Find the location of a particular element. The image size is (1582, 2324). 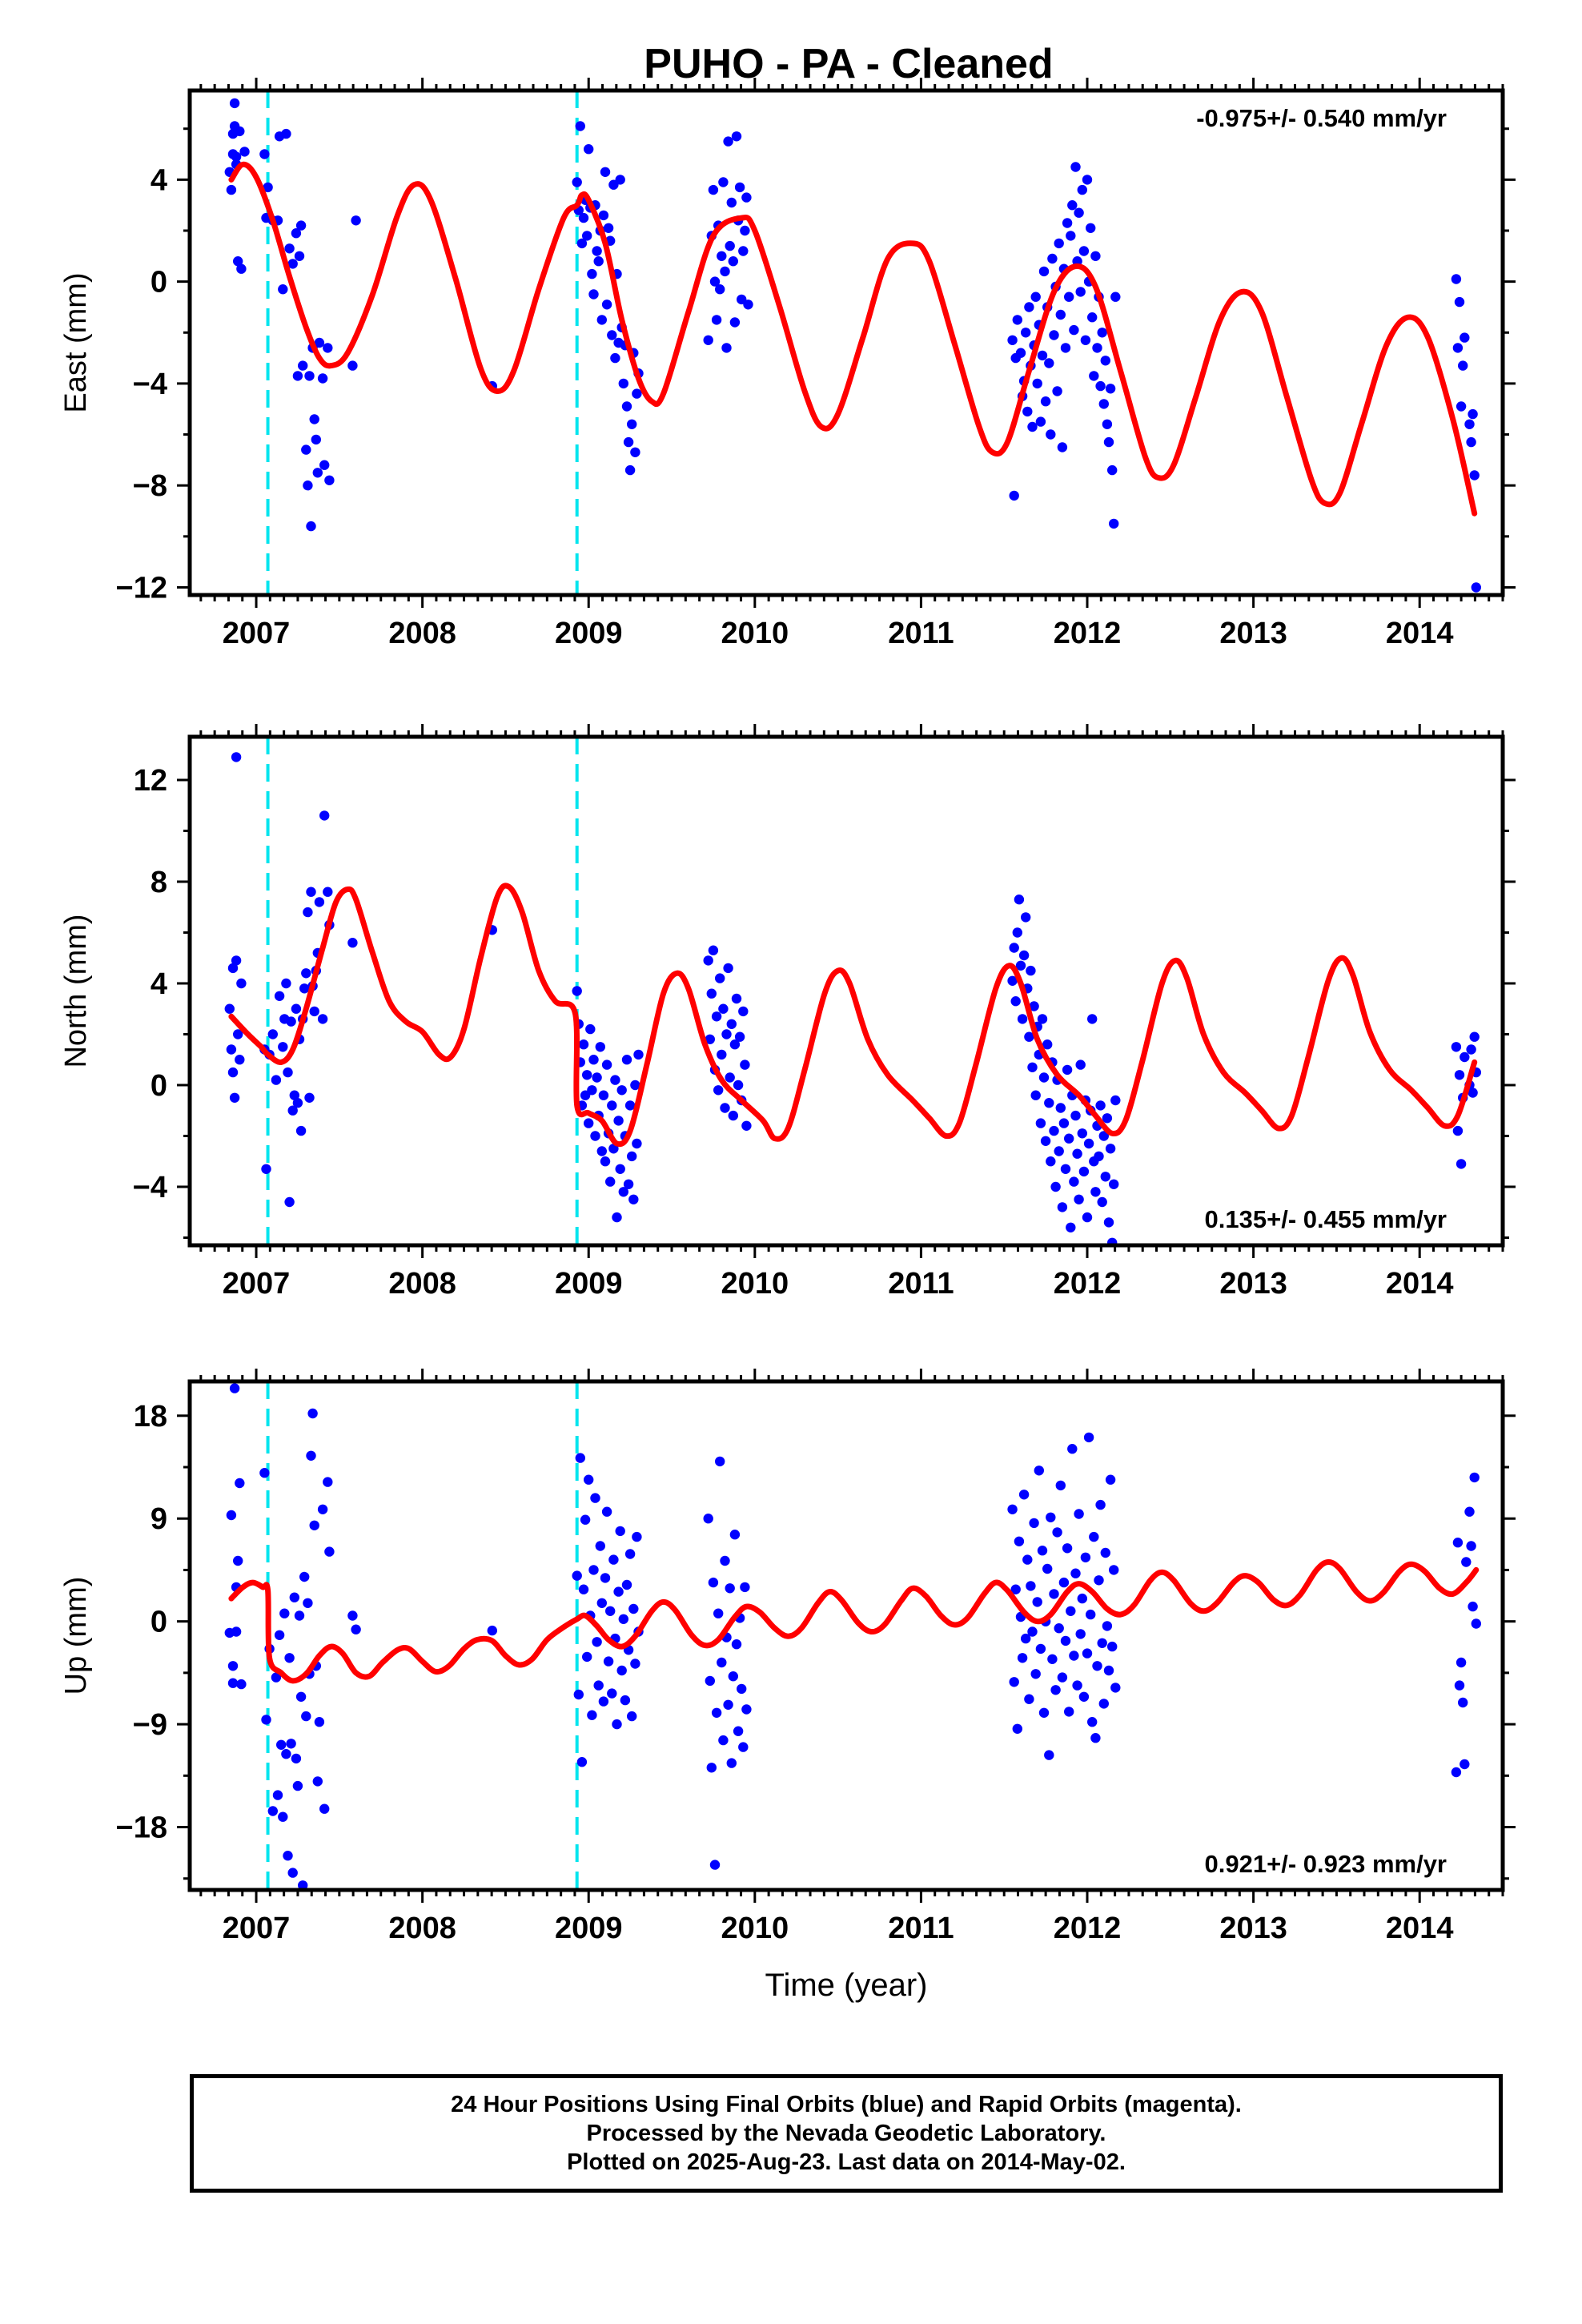

east-x-tick-label: 2012 is located at coordinates (1088, 633).